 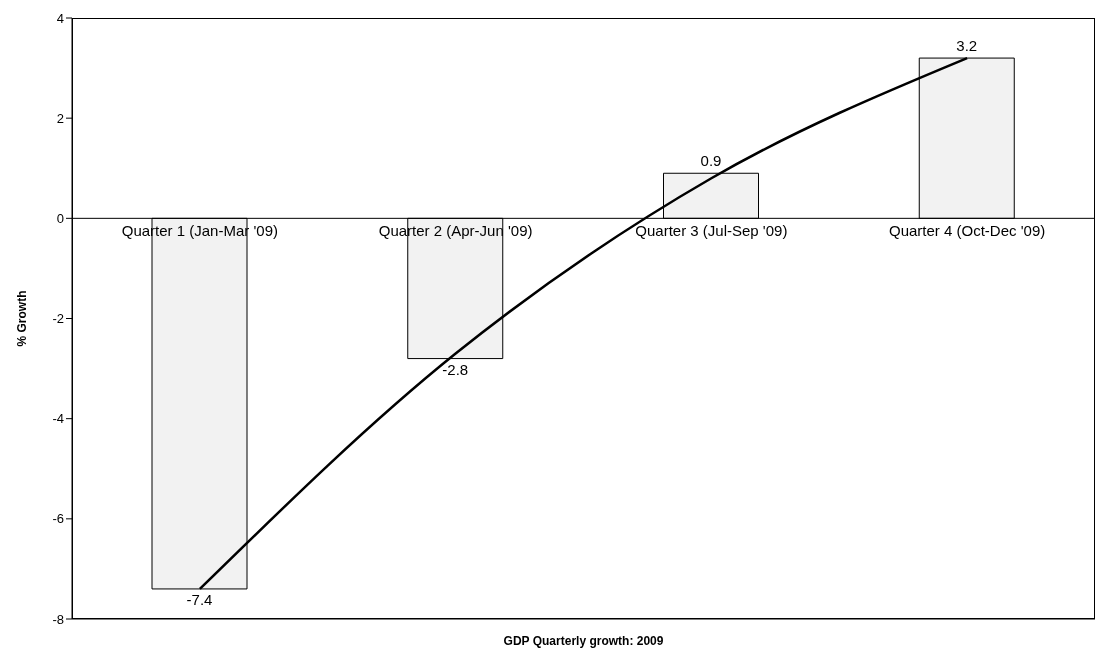 What do you see at coordinates (711, 161) in the screenshot?
I see `data-label: 0.9` at bounding box center [711, 161].